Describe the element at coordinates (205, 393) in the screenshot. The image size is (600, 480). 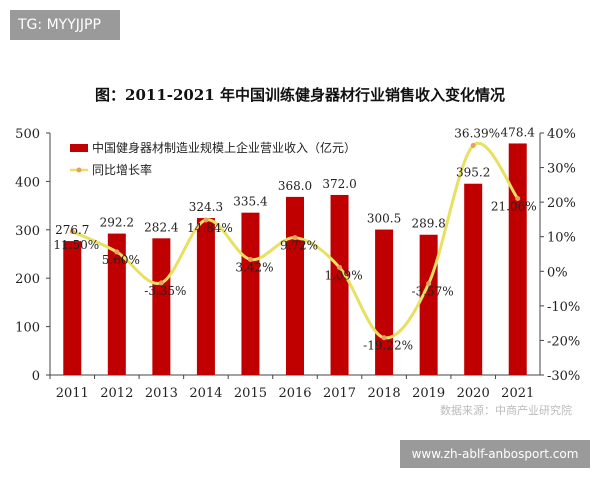
I see `x-tick-label: 2014` at that location.